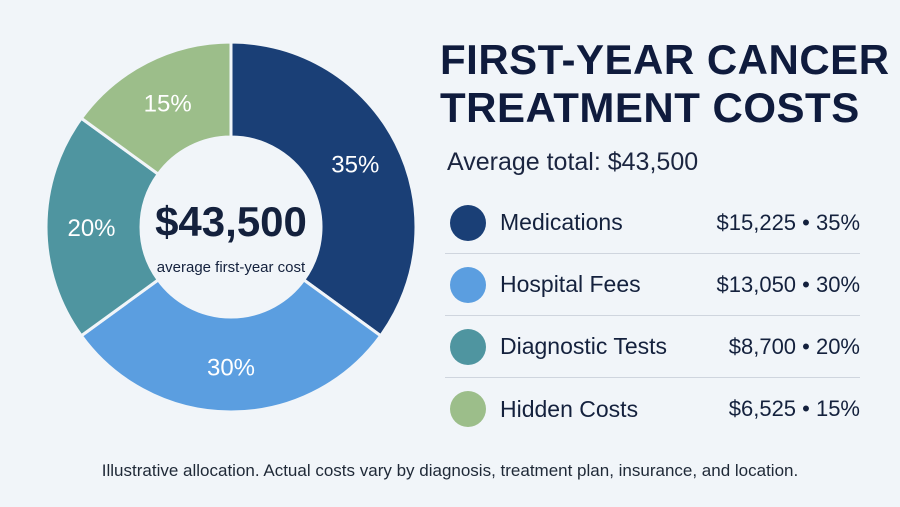 This screenshot has height=507, width=900. Describe the element at coordinates (788, 284) in the screenshot. I see `legend-value: $13,050 • 30%` at that location.